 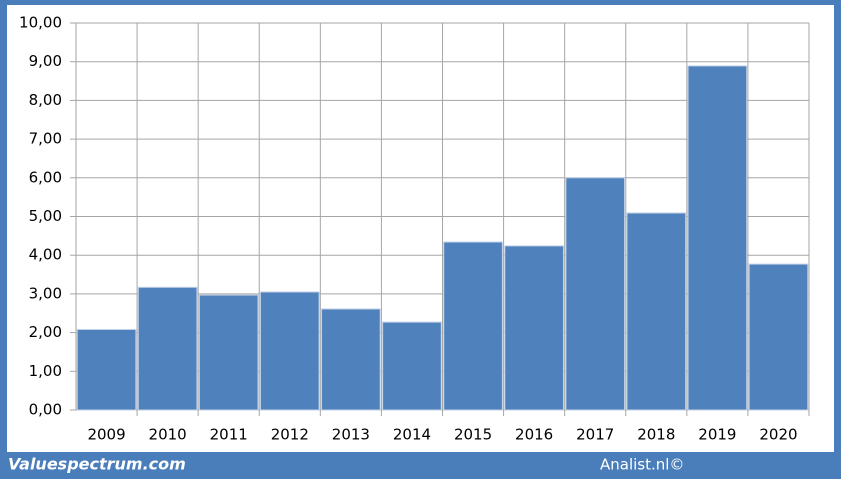 I want to click on y-tick-label: 5,00, so click(x=45, y=216).